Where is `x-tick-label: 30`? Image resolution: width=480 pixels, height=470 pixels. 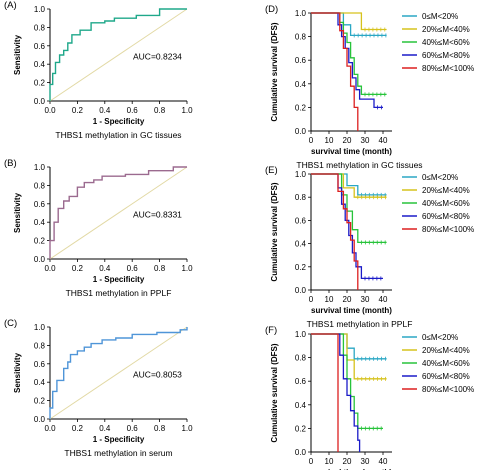
x-tick-label: 30 is located at coordinates (365, 461).